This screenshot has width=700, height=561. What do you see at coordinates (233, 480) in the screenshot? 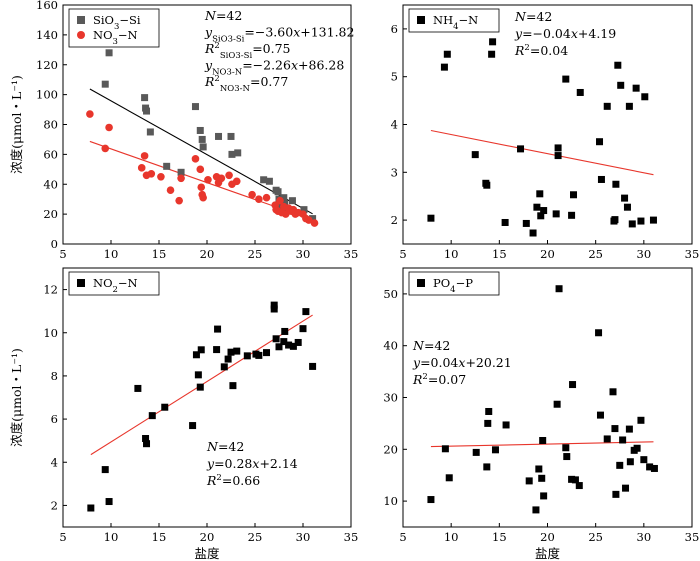
I see `annotation-line: R2=0.66` at bounding box center [233, 480].